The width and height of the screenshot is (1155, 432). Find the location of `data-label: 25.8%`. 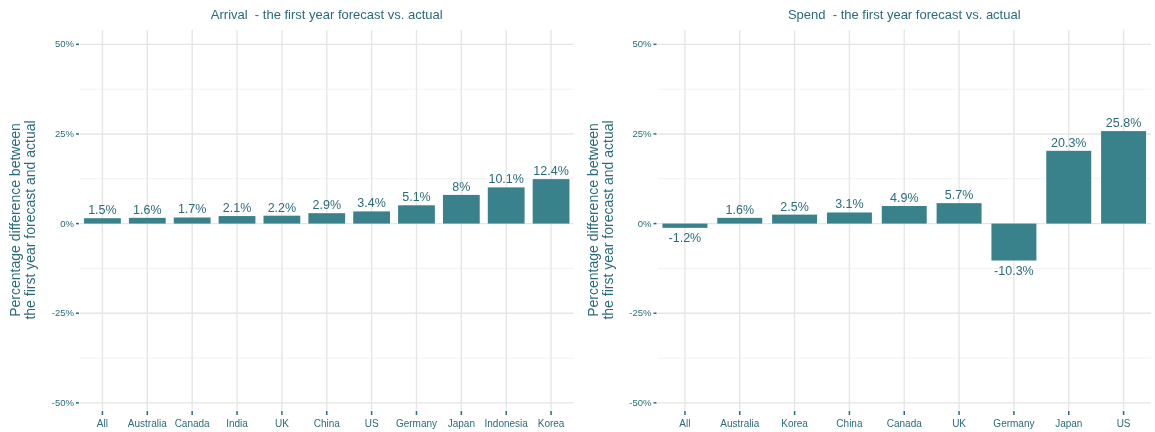

data-label: 25.8% is located at coordinates (1123, 123).